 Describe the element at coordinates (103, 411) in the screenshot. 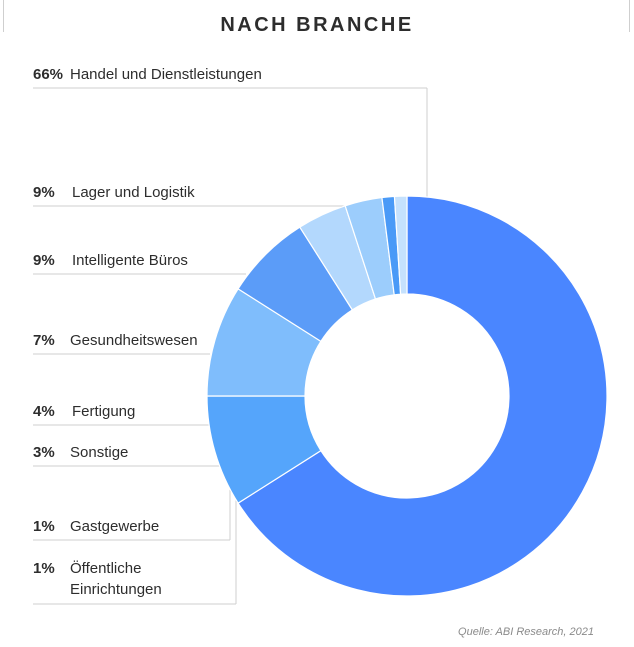

I see `slice-category-label: Fertigung` at that location.